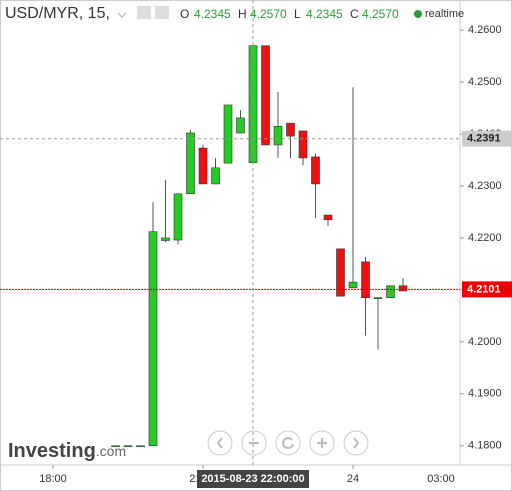  What do you see at coordinates (184, 14) in the screenshot?
I see `legend-open-label: O` at bounding box center [184, 14].